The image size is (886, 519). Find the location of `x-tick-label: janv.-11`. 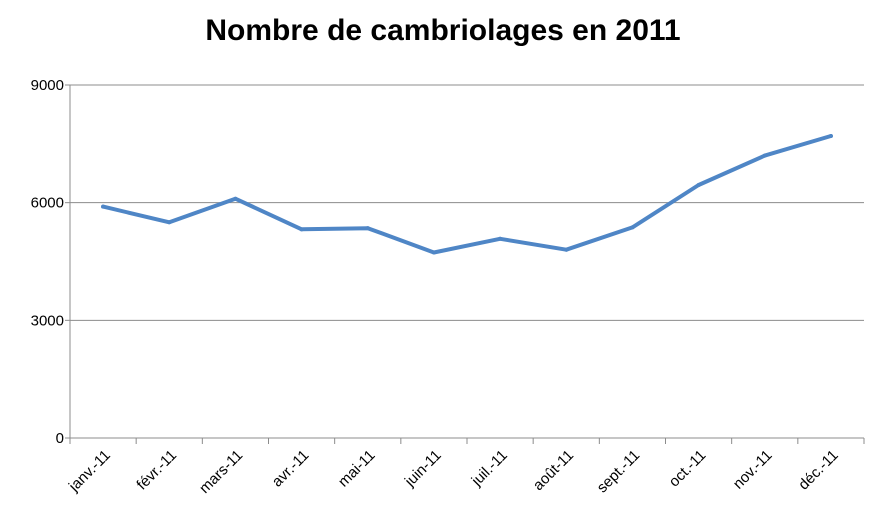

x-tick-label: janv.-11 is located at coordinates (89, 471).